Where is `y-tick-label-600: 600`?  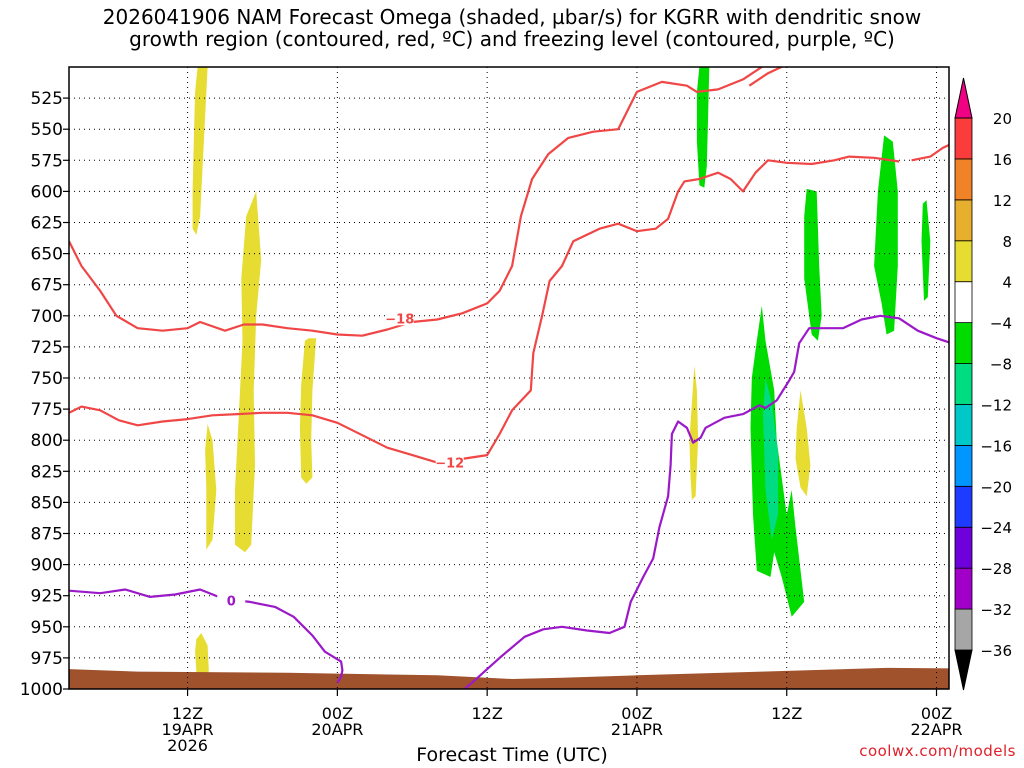
y-tick-label-600: 600 is located at coordinates (47, 192).